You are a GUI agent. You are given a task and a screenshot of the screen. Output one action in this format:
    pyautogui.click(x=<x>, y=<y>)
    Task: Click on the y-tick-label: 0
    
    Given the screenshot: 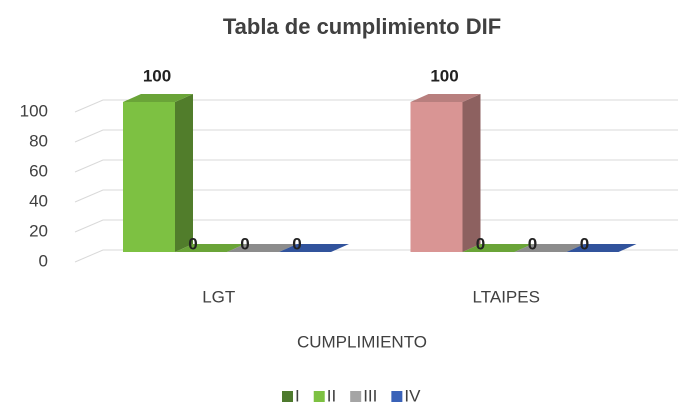 What is the action you would take?
    pyautogui.click(x=43, y=260)
    